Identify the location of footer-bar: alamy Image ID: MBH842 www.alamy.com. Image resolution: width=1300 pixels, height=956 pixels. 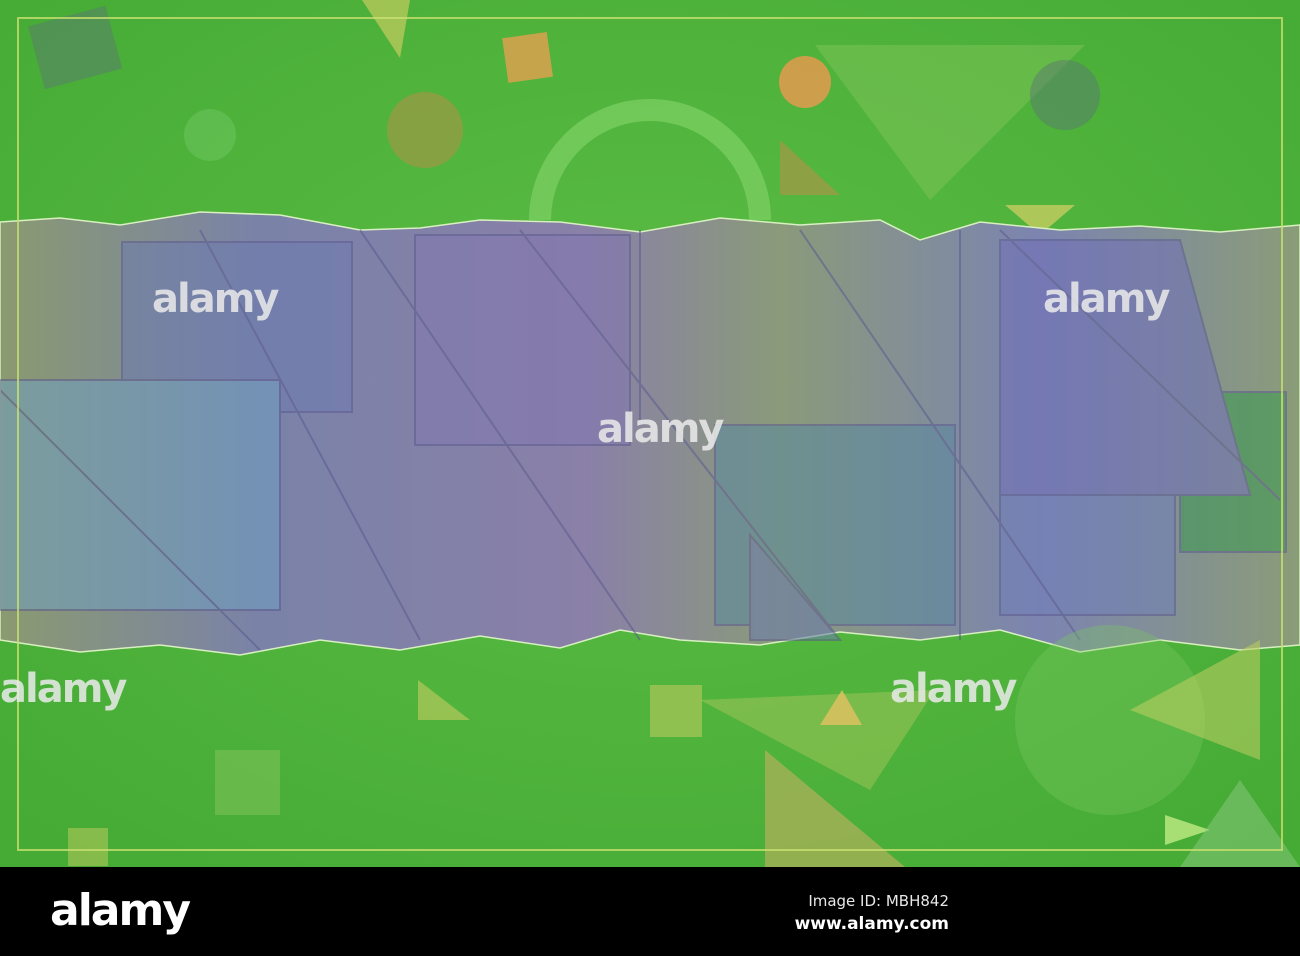
(650, 911).